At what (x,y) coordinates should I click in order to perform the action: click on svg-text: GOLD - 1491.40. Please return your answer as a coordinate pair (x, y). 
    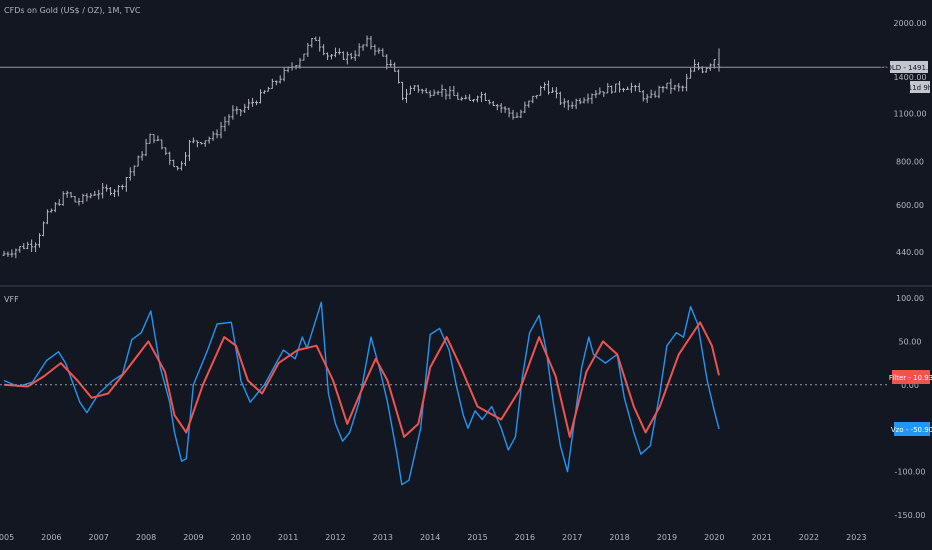
    Looking at the image, I should click on (906, 68).